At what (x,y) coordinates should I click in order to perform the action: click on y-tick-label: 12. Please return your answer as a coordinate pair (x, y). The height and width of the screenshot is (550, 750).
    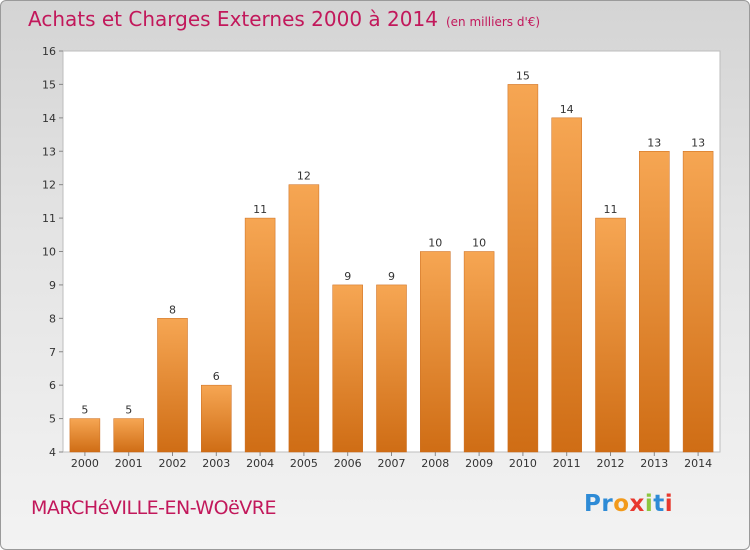
    Looking at the image, I should click on (49, 185).